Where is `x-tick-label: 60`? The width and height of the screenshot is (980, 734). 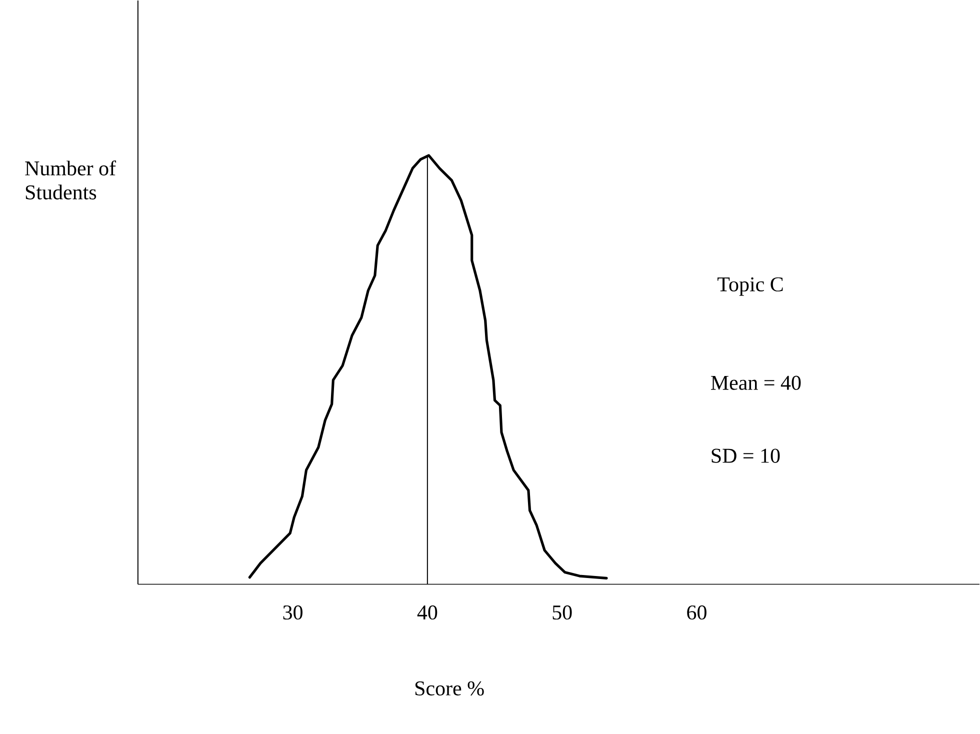 x-tick-label: 60 is located at coordinates (696, 612).